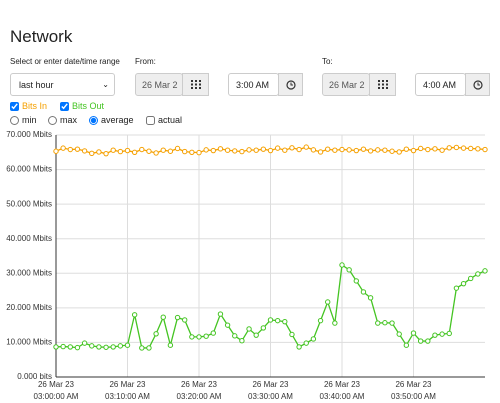  What do you see at coordinates (413, 396) in the screenshot?
I see `x-tick-time: 03:50:00 AM` at bounding box center [413, 396].